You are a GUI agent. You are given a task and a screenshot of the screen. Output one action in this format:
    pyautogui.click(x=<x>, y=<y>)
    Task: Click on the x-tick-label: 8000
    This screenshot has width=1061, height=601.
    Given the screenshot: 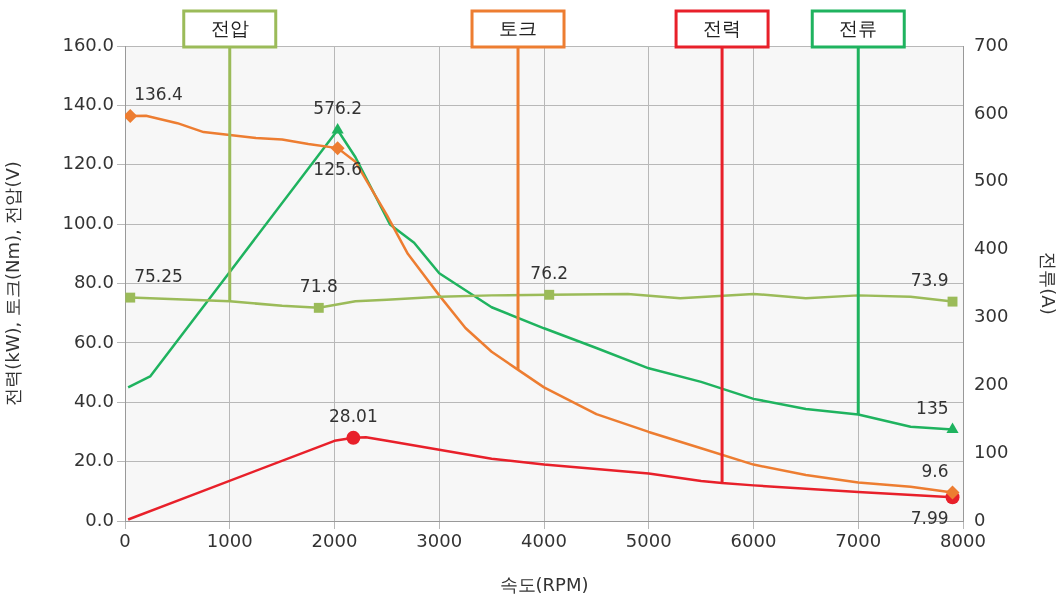 What is the action you would take?
    pyautogui.click(x=963, y=541)
    